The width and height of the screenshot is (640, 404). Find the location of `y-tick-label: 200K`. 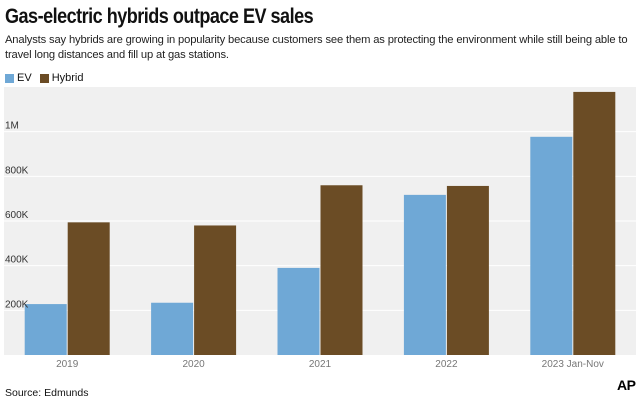

y-tick-label: 200K is located at coordinates (17, 304).